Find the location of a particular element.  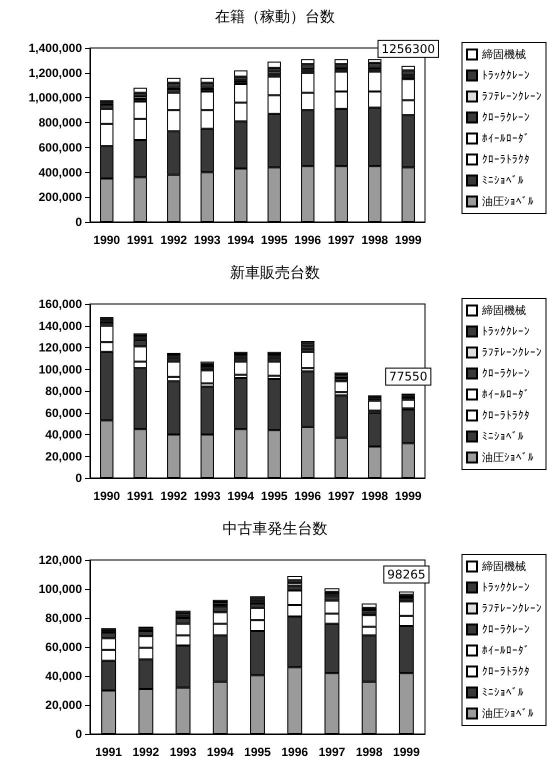

y-tick-label: 800,000 is located at coordinates (60, 123).